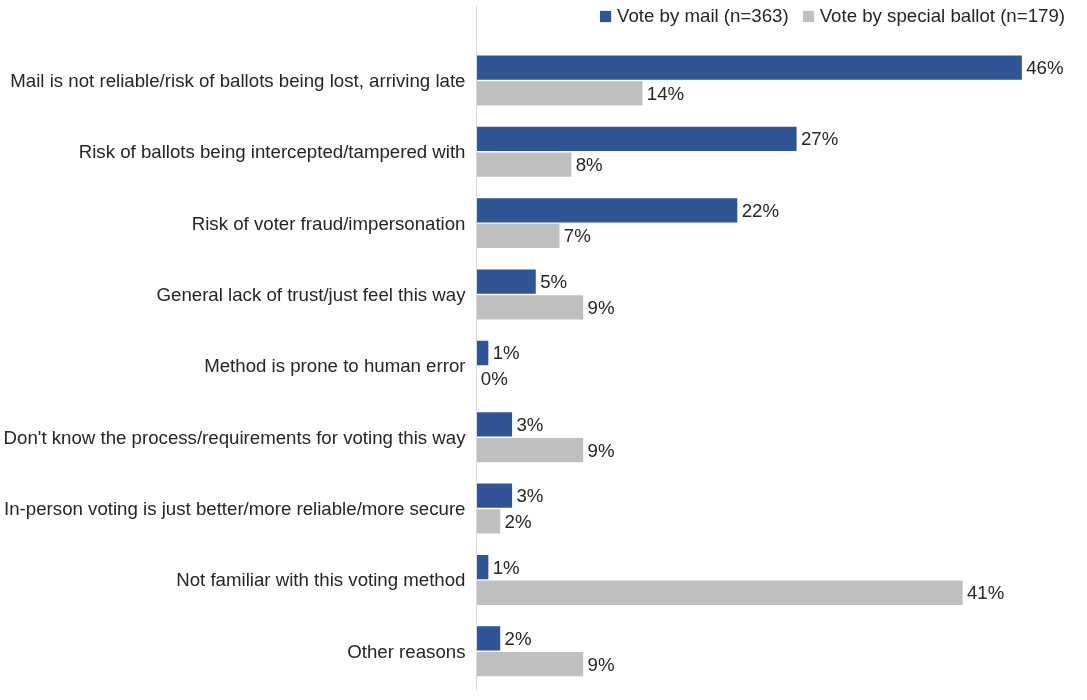  What do you see at coordinates (328, 223) in the screenshot?
I see `y-tick-label: Risk of voter fraud/impersonation` at bounding box center [328, 223].